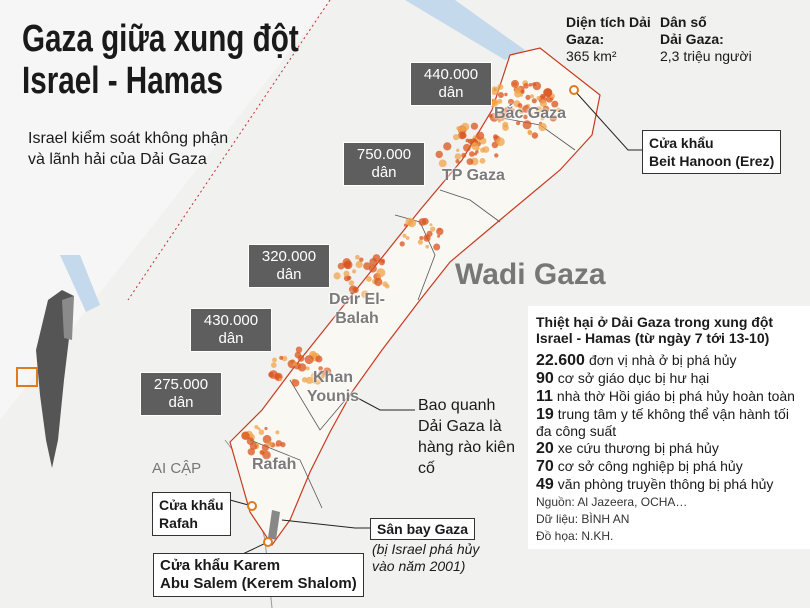  I want to click on airport-label: Sân bay Gaza, so click(423, 529).